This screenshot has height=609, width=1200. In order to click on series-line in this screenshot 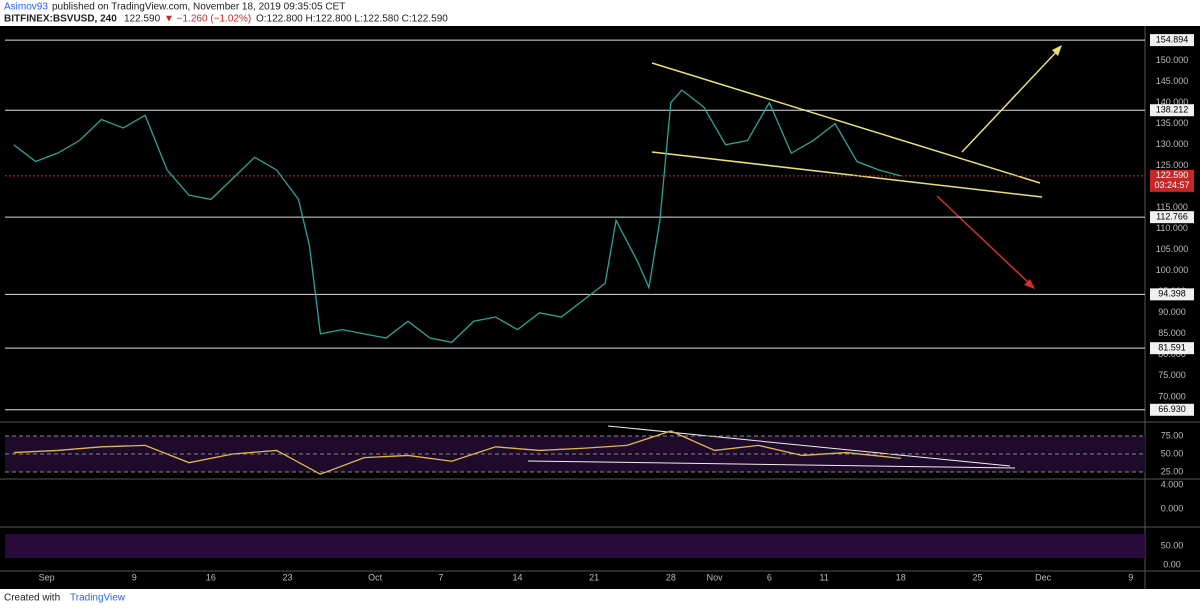, I will do `click(457, 452)`.